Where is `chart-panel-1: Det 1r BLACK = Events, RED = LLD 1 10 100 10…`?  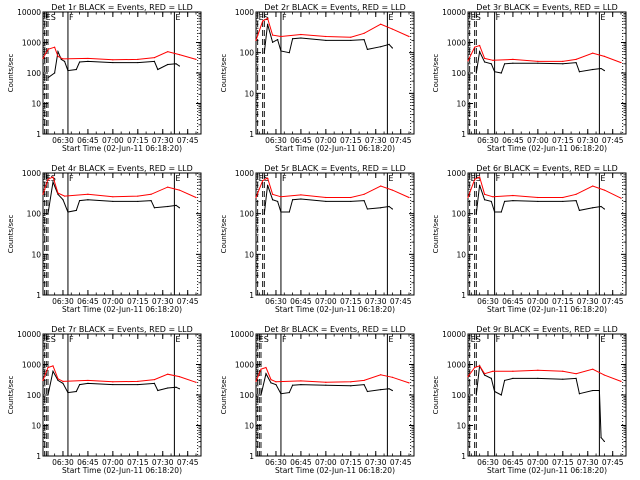 chart-panel-1: Det 1r BLACK = Events, RED = LLD 1 10 100 10… is located at coordinates (104, 78).